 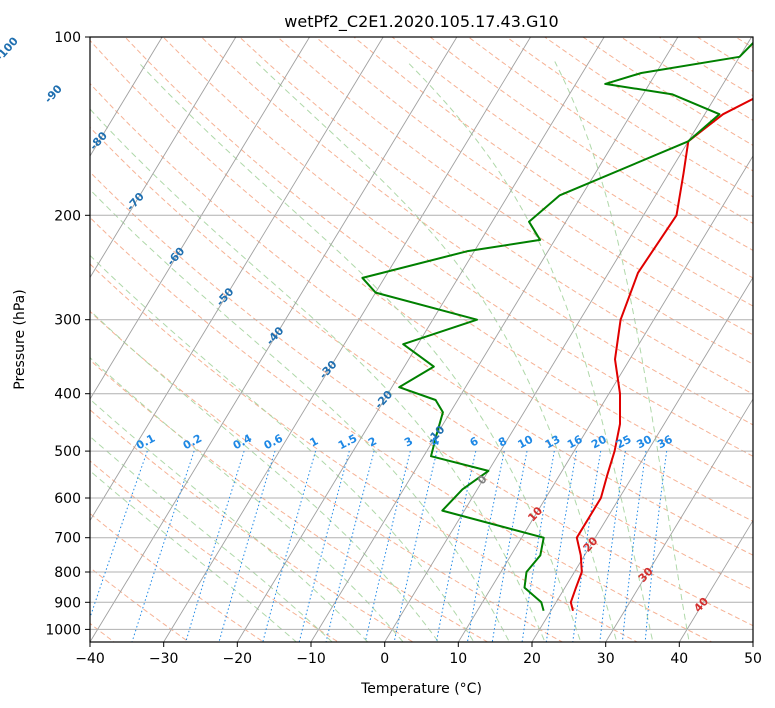 What do you see at coordinates (421, 22) in the screenshot?
I see `chart-title: wetPf2_C2E1.2020.105.17.43.G10` at bounding box center [421, 22].